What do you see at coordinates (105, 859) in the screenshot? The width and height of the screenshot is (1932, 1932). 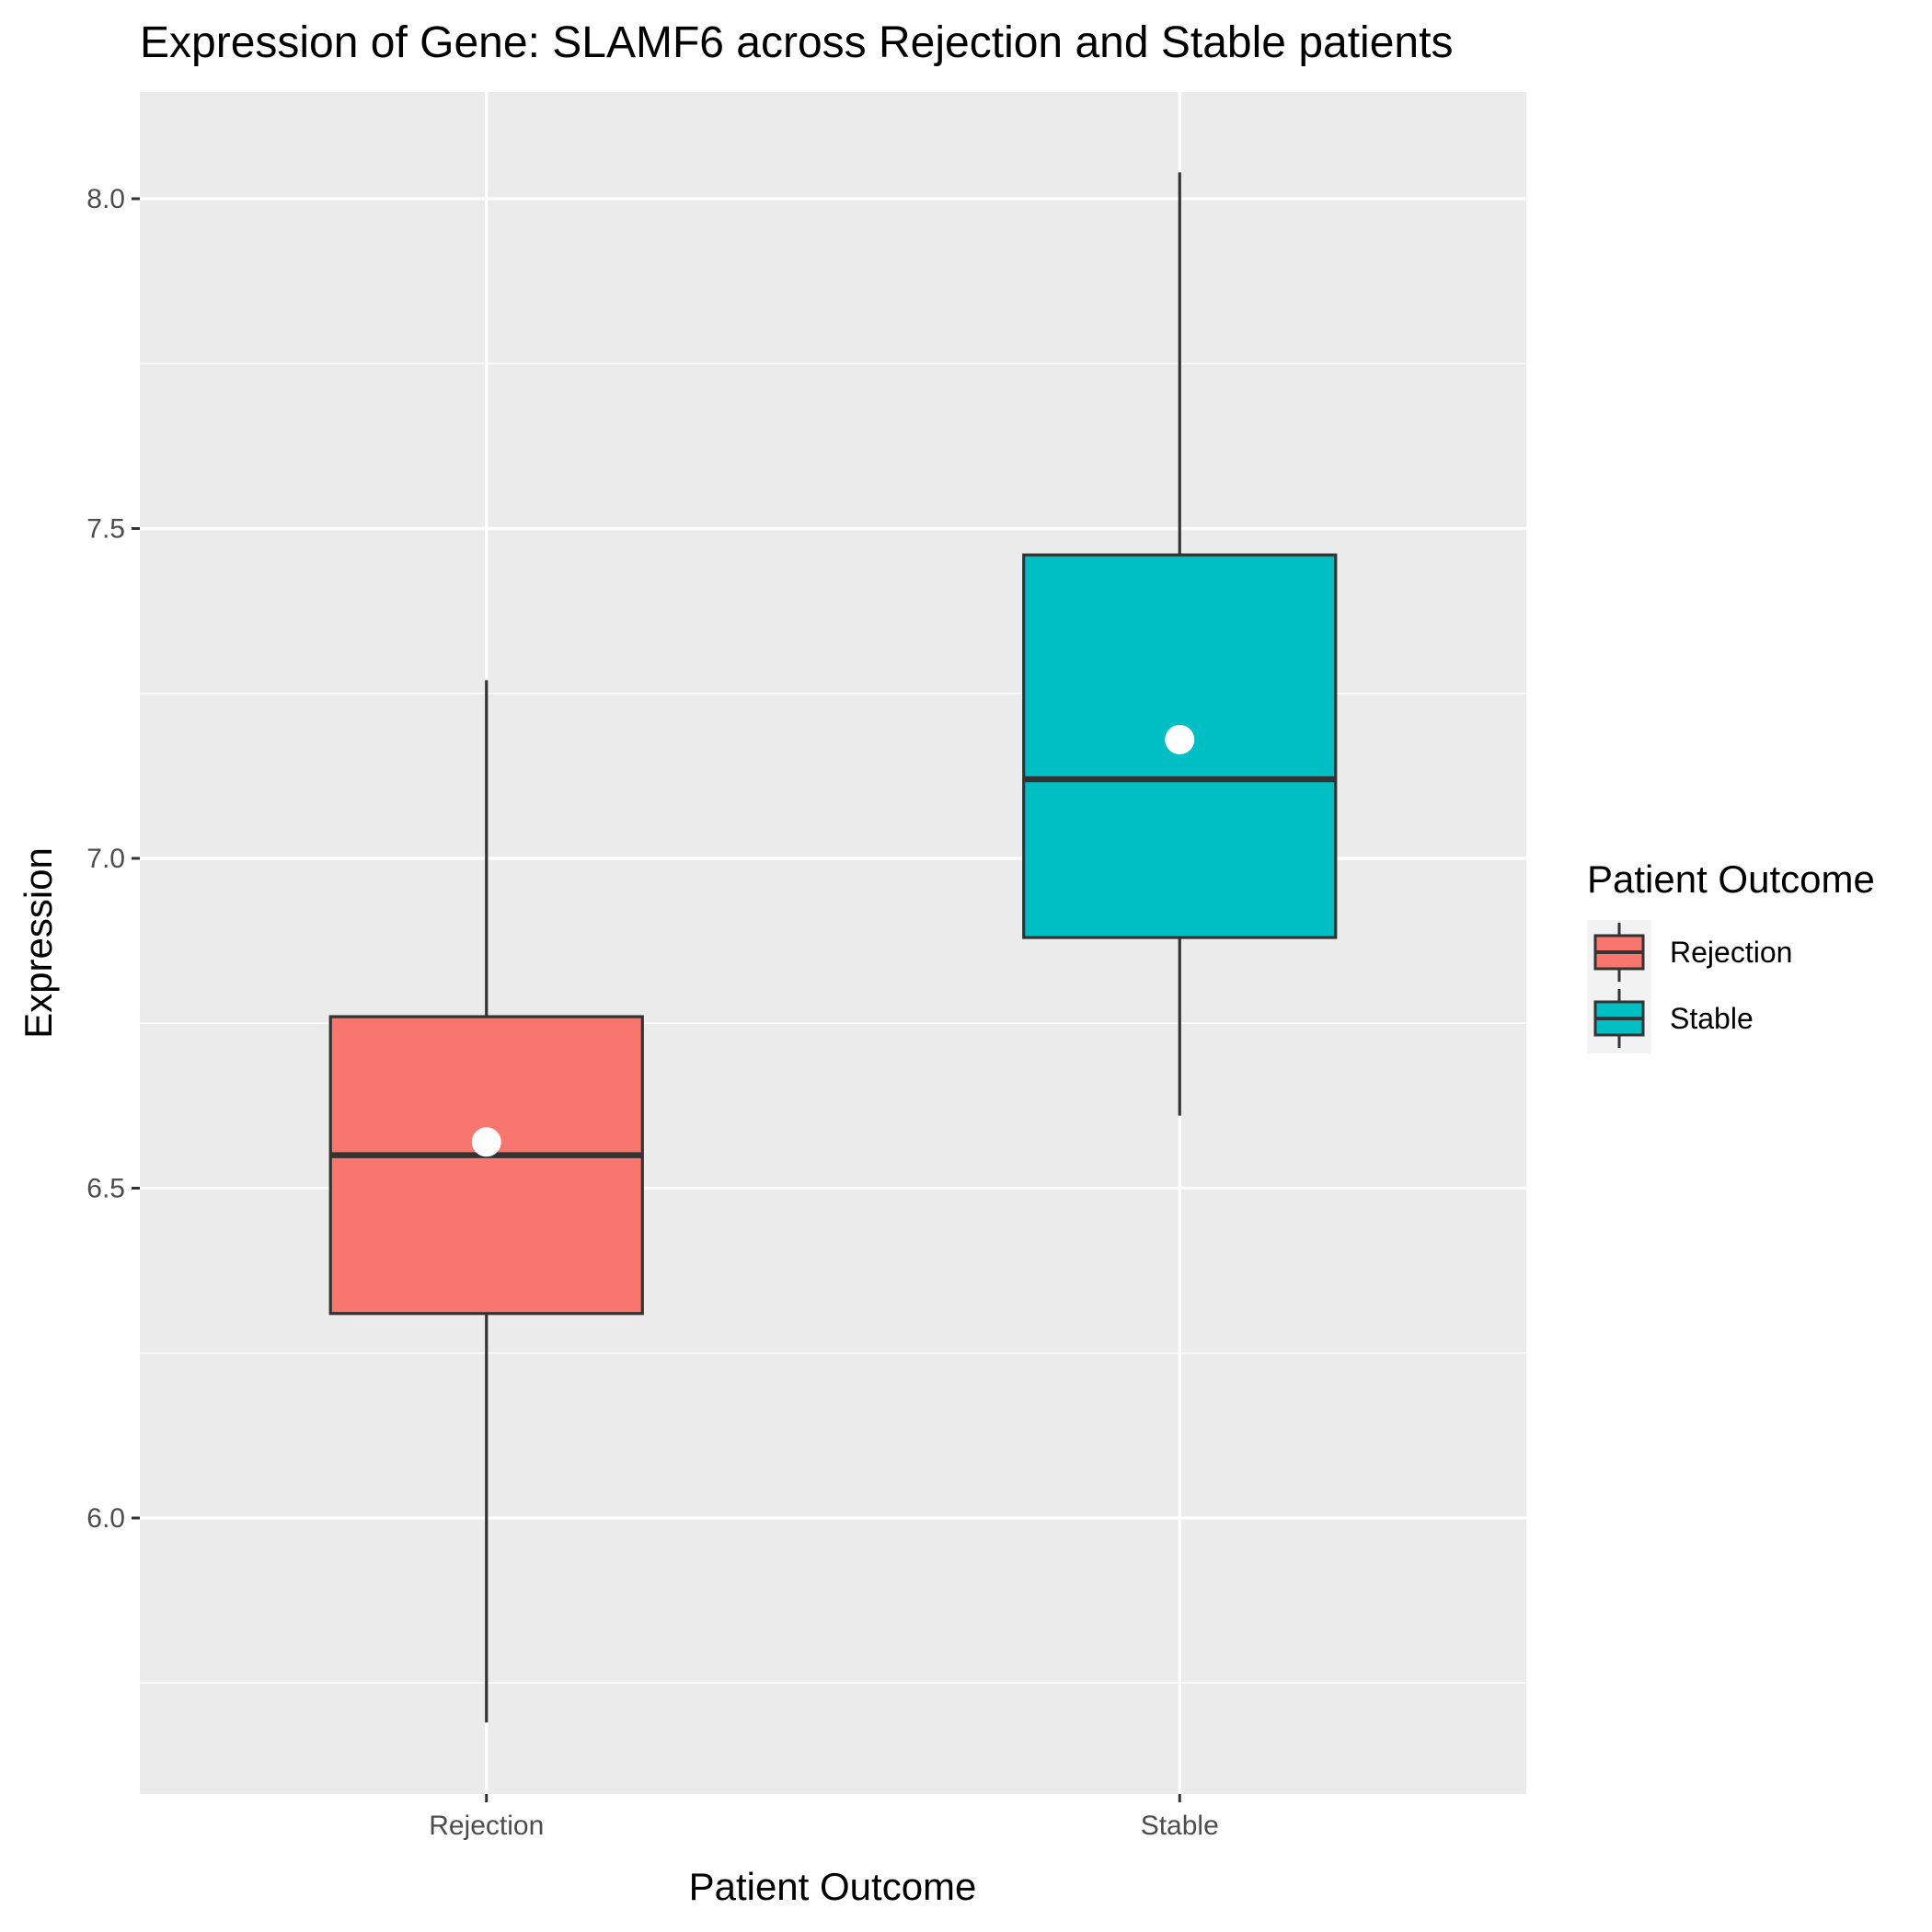 I see `y-tick-label: 7.0` at bounding box center [105, 859].